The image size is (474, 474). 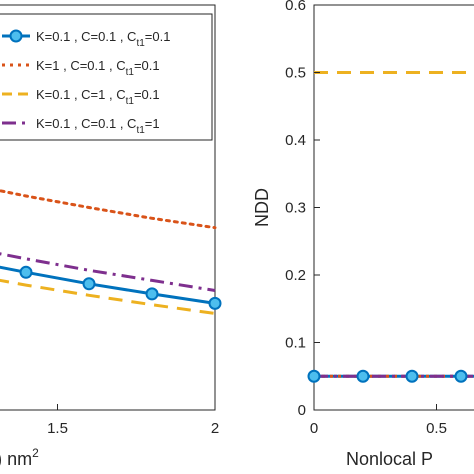 I want to click on right-y-tick-label: 0, so click(x=302, y=410).